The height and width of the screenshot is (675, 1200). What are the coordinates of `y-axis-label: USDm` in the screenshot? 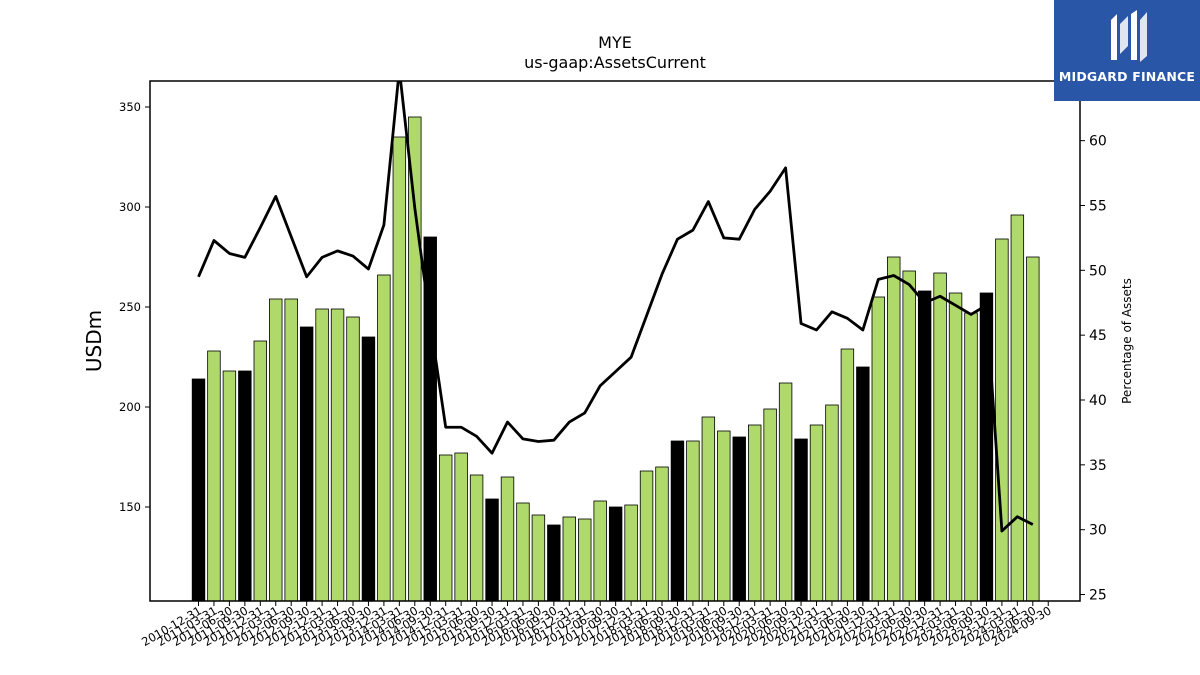 It's located at (94, 341).